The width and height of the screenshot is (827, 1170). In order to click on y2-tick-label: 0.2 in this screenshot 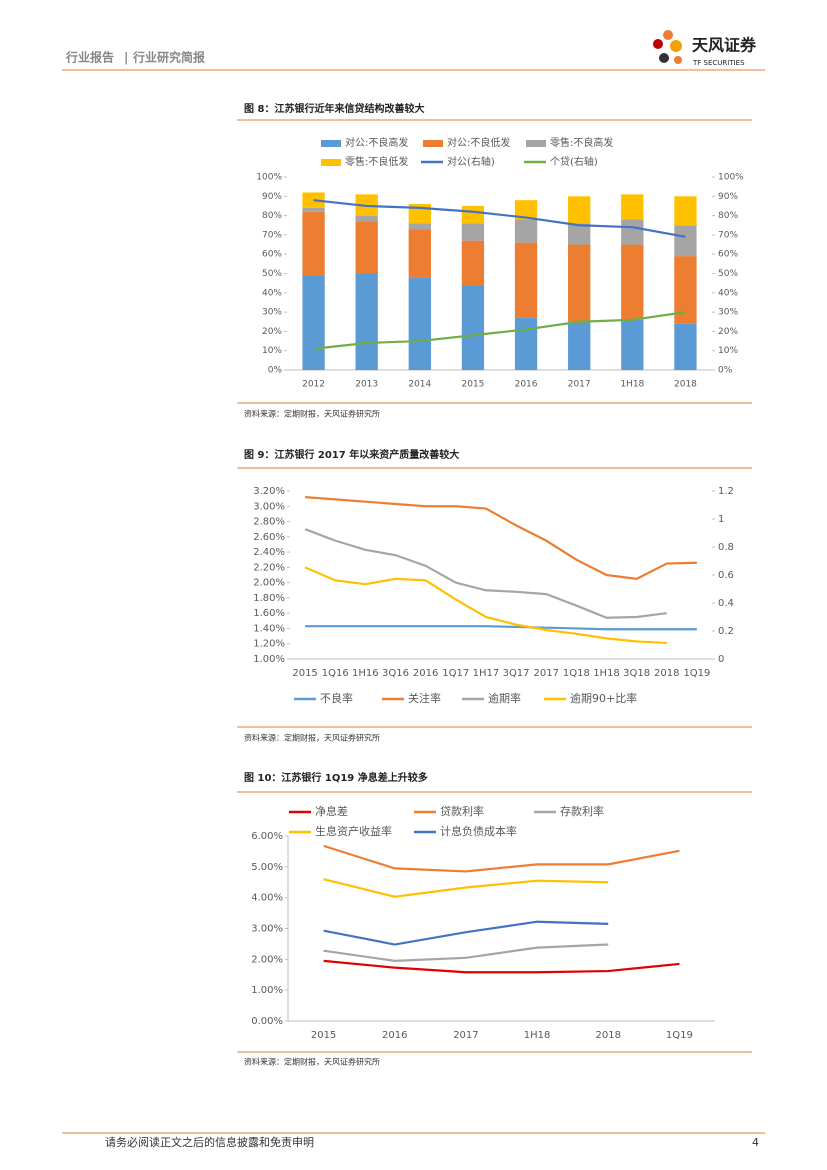, I will do `click(726, 631)`.